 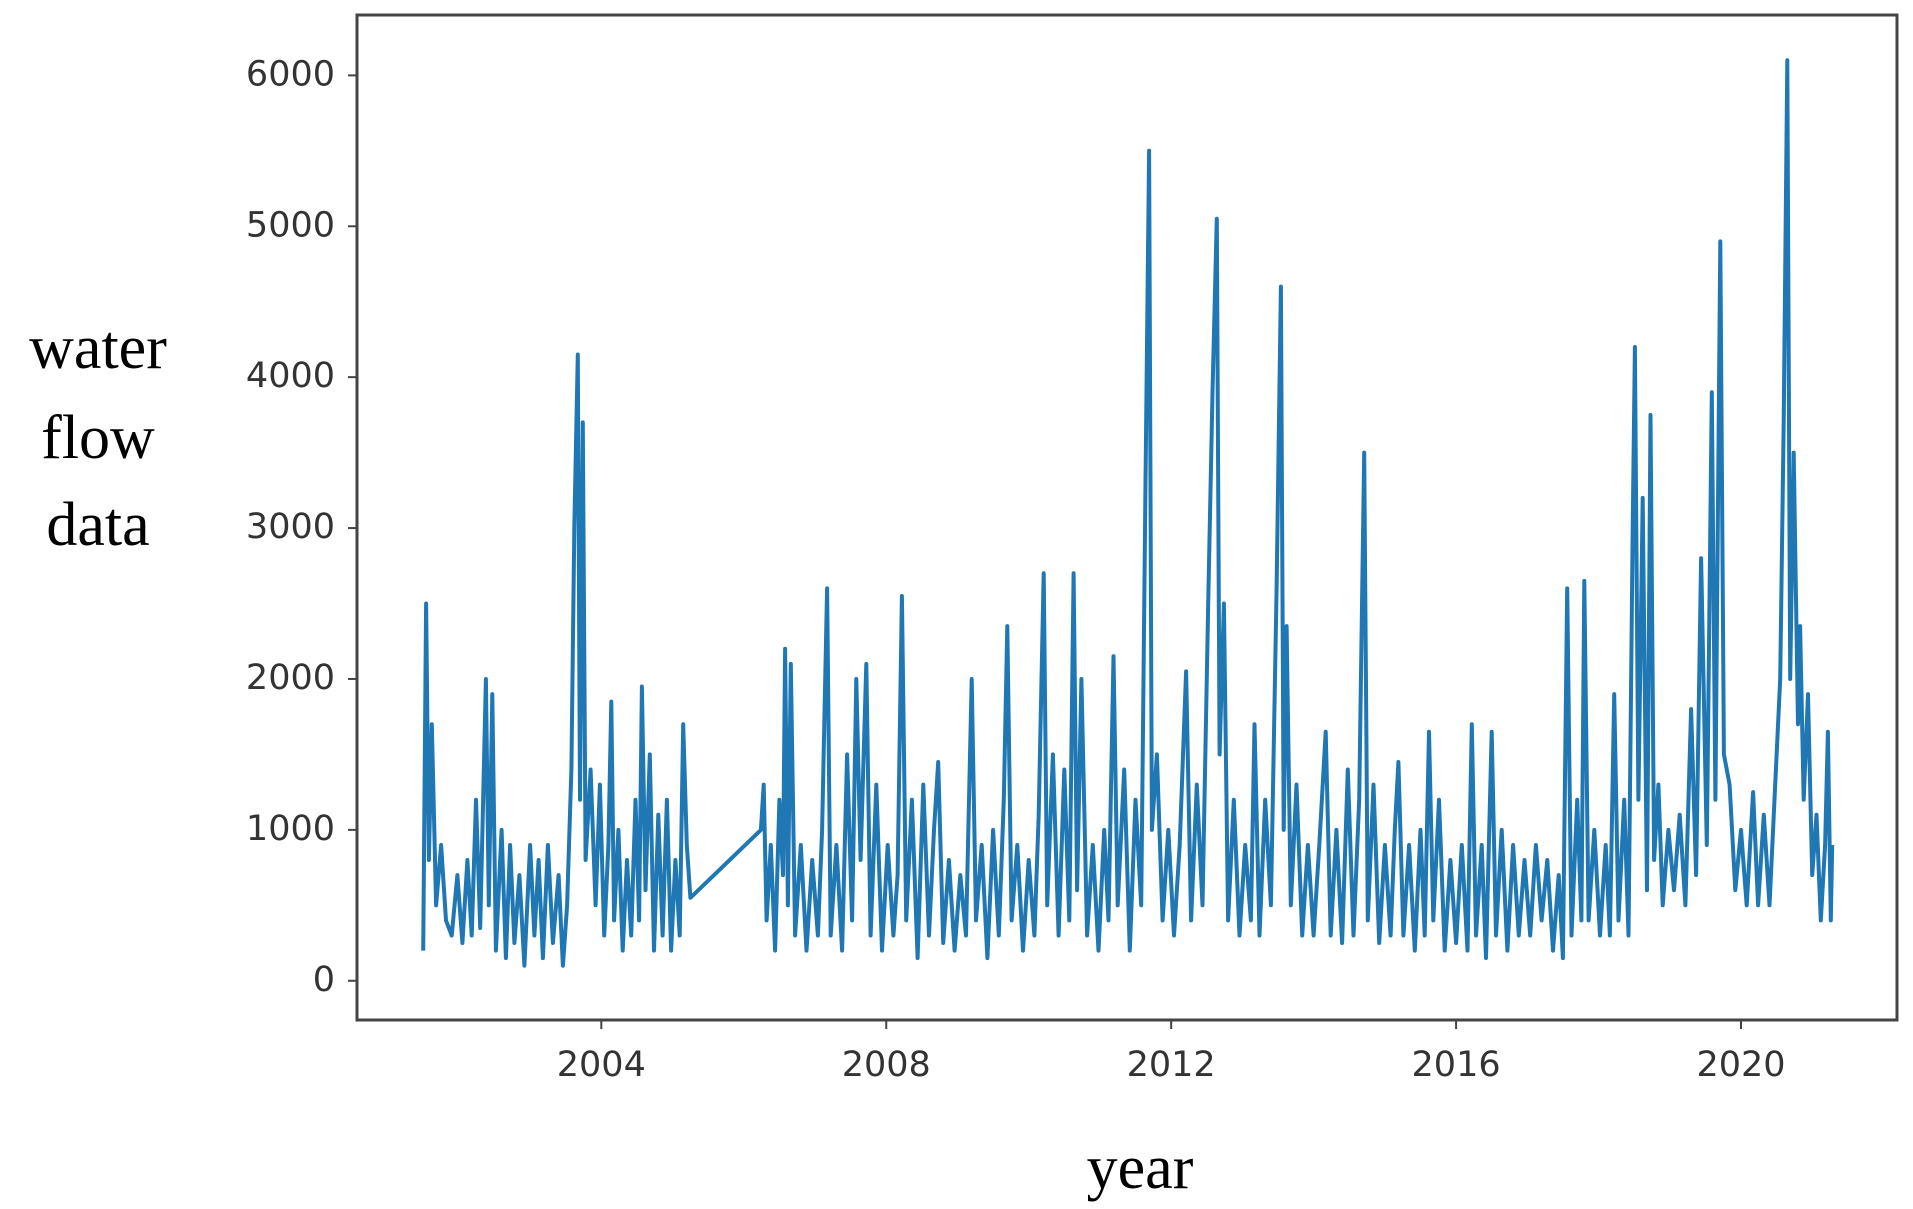 I want to click on y-tick-label: 6000, so click(x=290, y=74).